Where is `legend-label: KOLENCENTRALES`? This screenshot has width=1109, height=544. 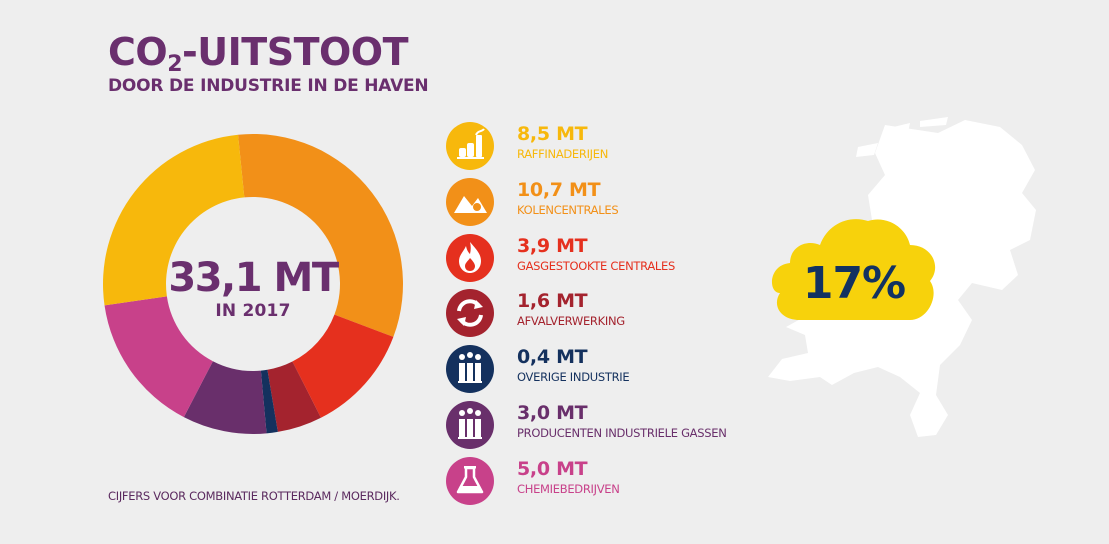
legend-label: KOLENCENTRALES is located at coordinates (568, 209).